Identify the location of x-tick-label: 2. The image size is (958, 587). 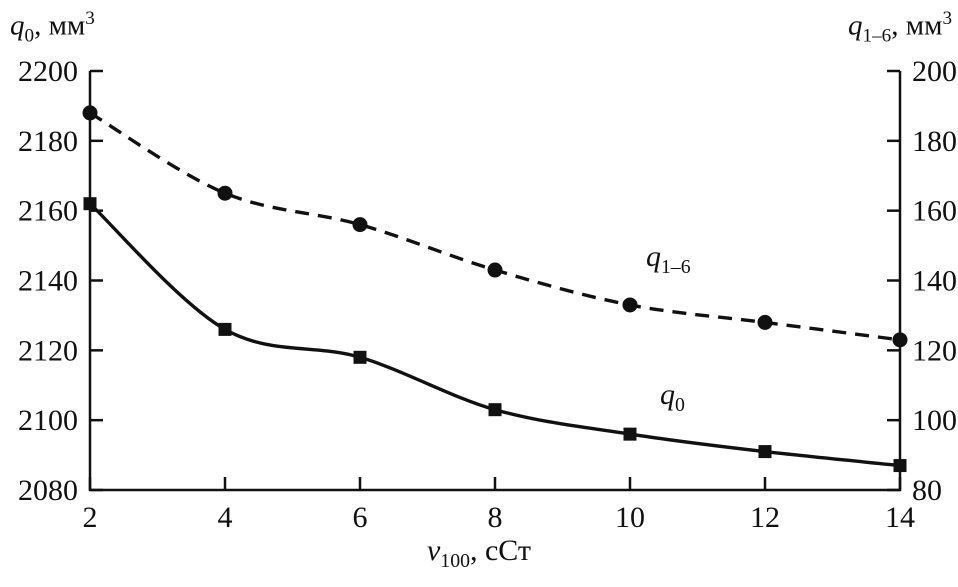
(90, 517).